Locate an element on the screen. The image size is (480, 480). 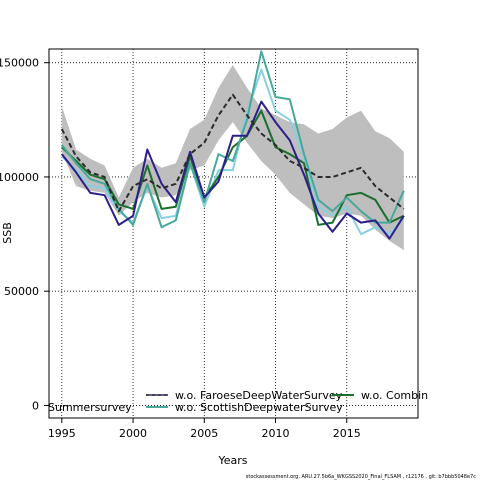
x-tick-label: 2005 is located at coordinates (204, 433).